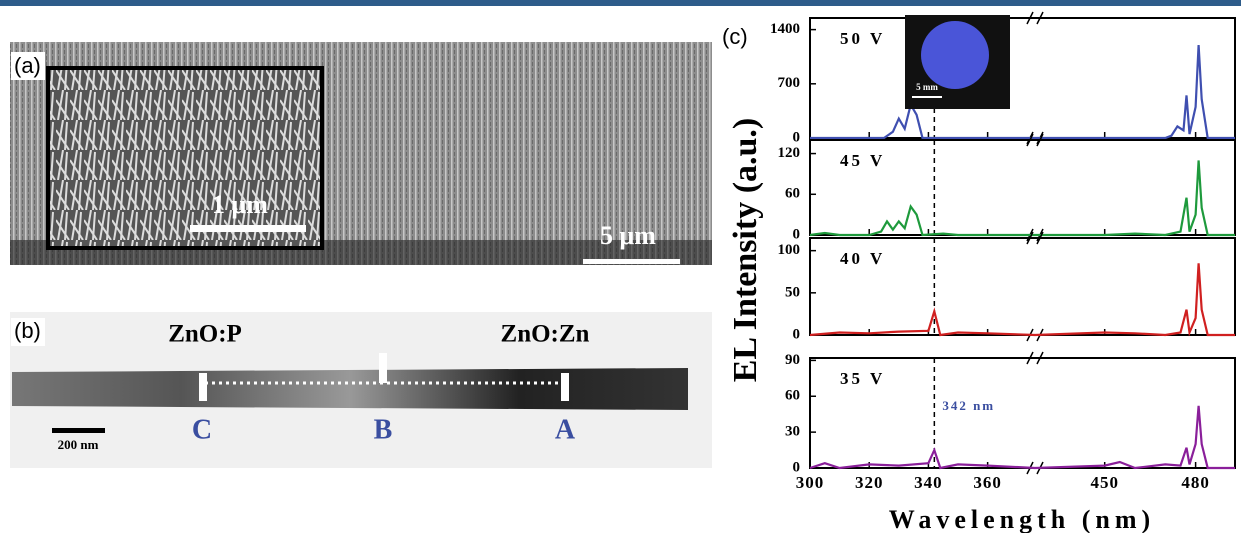 This screenshot has width=1241, height=533. Describe the element at coordinates (745, 250) in the screenshot. I see `y-axis-label: EL Intensity (a.u.)` at that location.